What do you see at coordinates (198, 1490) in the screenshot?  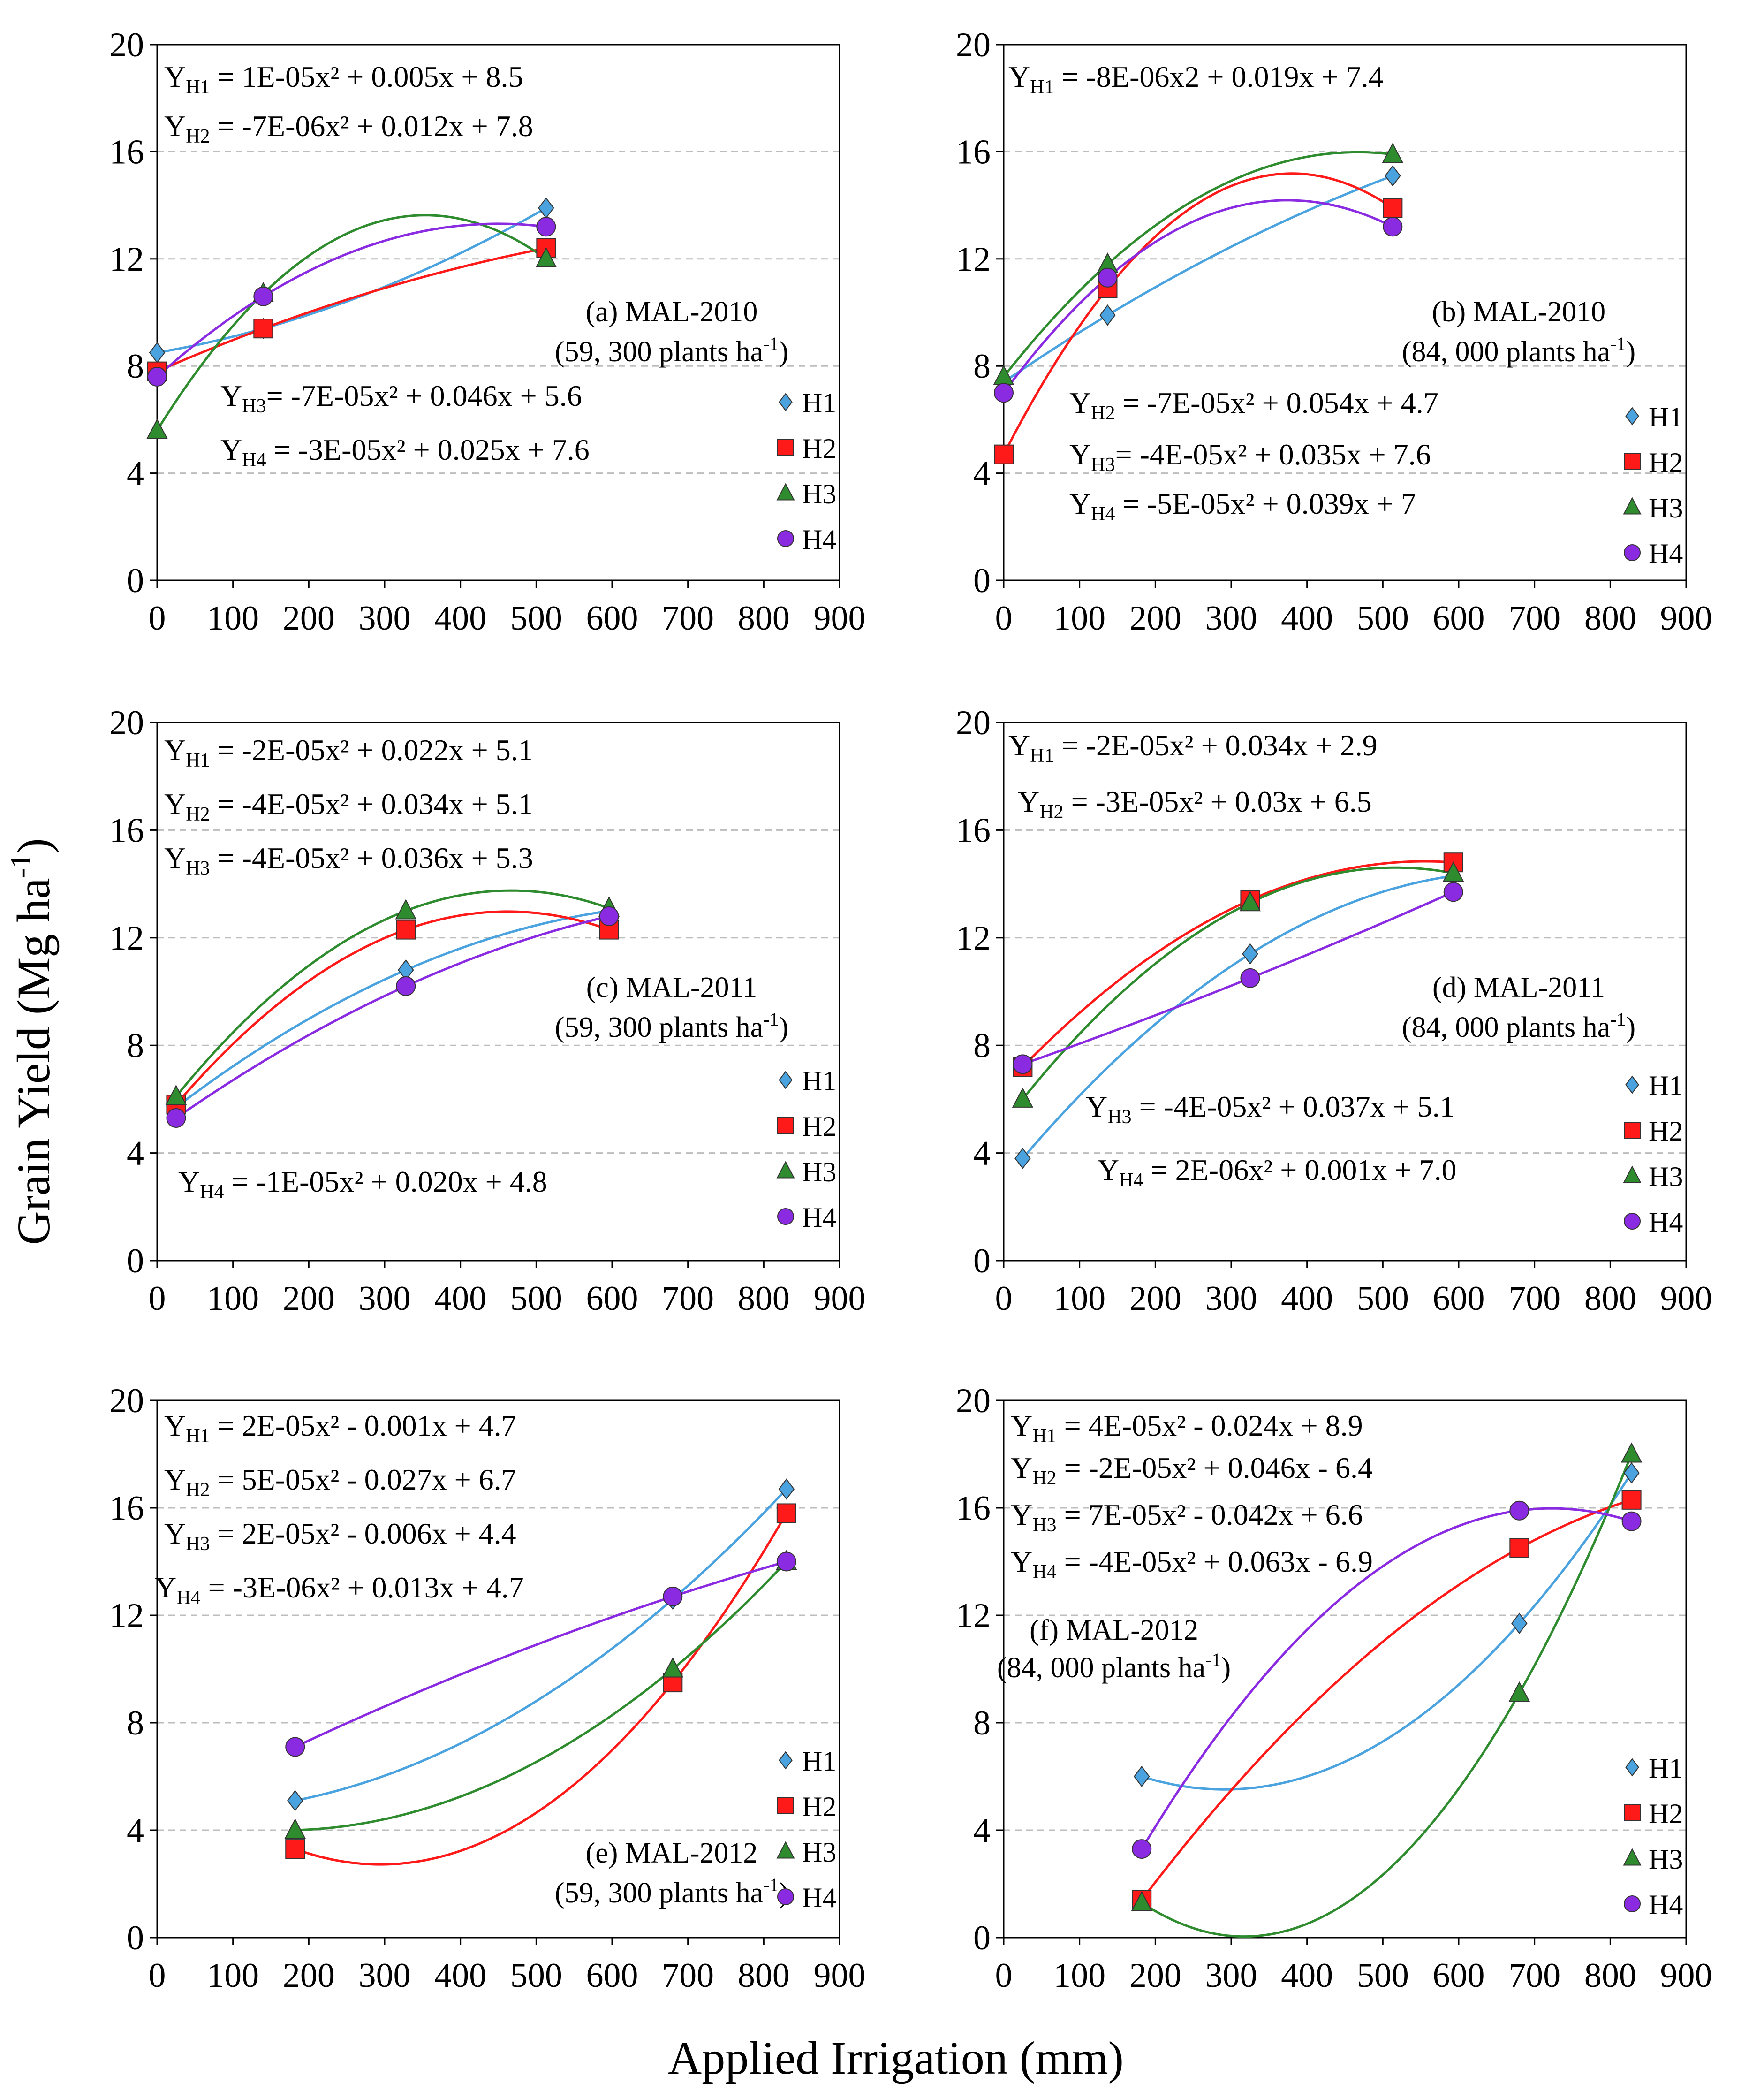 I see `equation-subscript: H2` at bounding box center [198, 1490].